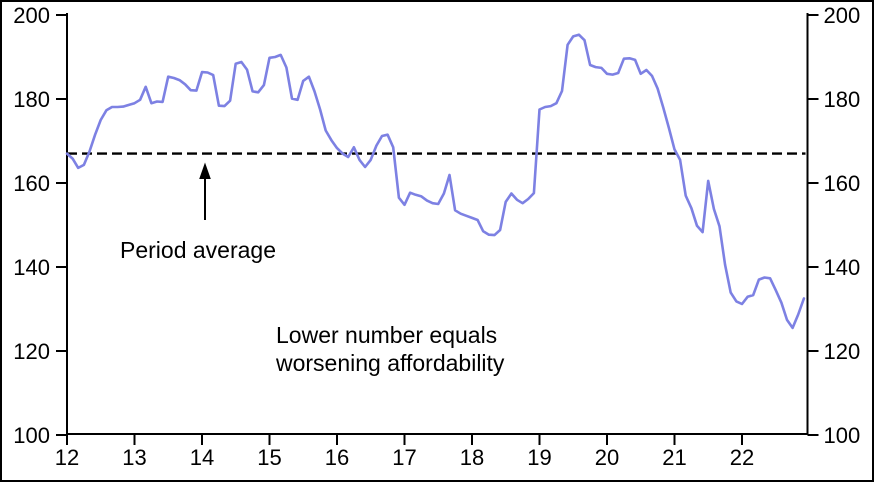 Image resolution: width=874 pixels, height=482 pixels. I want to click on period-average-annotation: Period average, so click(198, 212).